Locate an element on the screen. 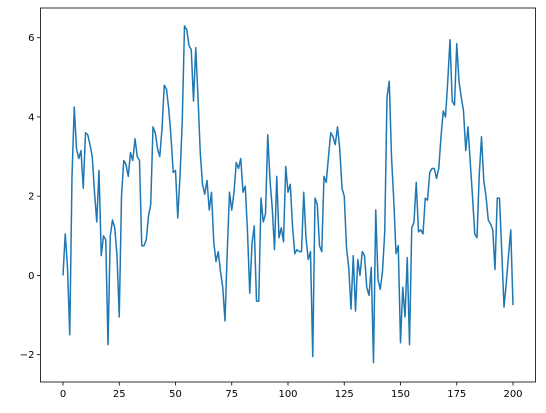  x-tick-label: 125 is located at coordinates (344, 394).